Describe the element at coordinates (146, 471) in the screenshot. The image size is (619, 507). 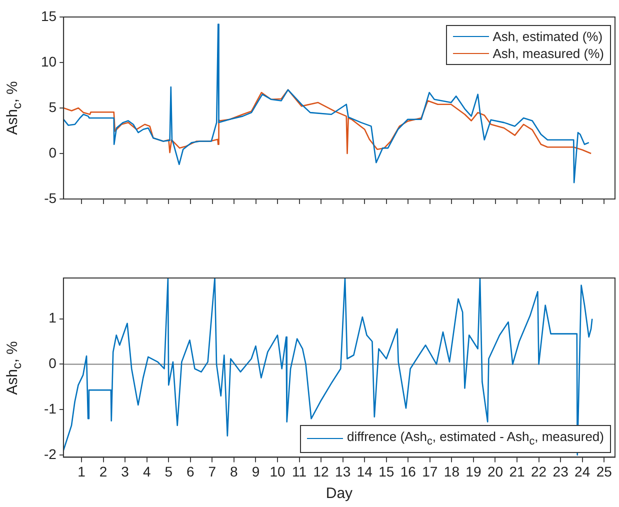
I see `x-tick-label: 4` at that location.